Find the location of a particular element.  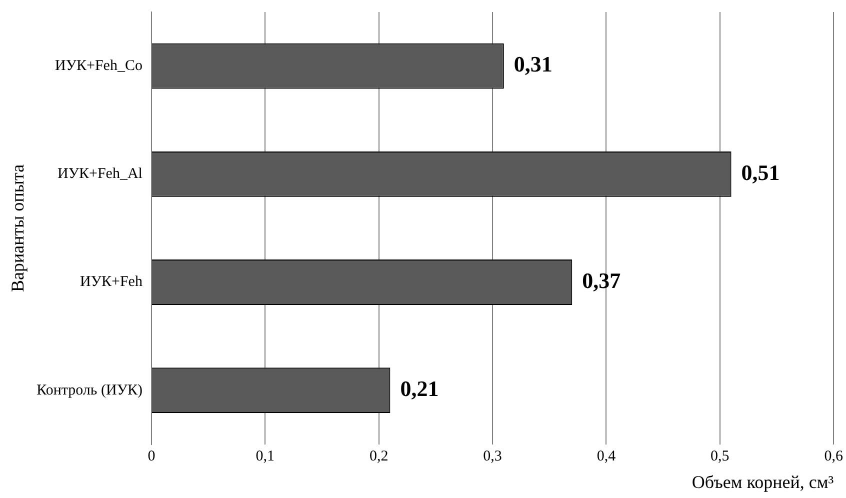

data-label: 0,51 is located at coordinates (760, 172).